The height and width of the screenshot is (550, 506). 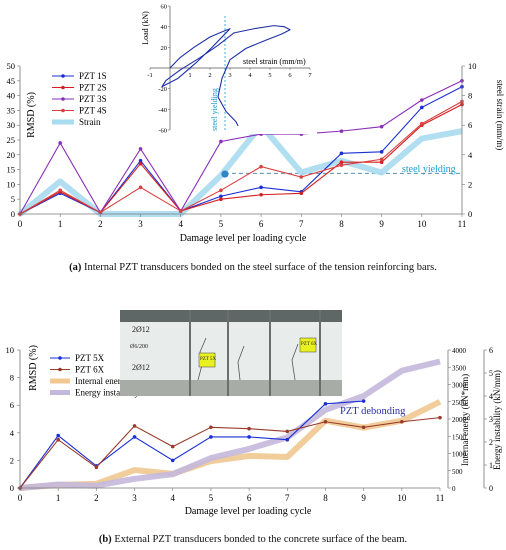 What do you see at coordinates (90, 358) in the screenshot?
I see `legend-label: PZT 5X` at bounding box center [90, 358].